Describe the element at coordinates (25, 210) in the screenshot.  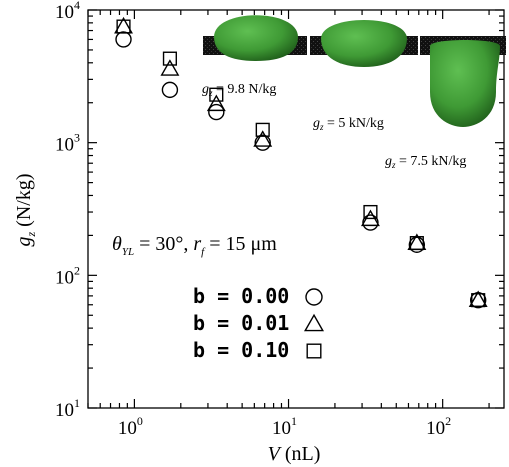
I see `y-axis-label: gz (N/kg)` at that location.